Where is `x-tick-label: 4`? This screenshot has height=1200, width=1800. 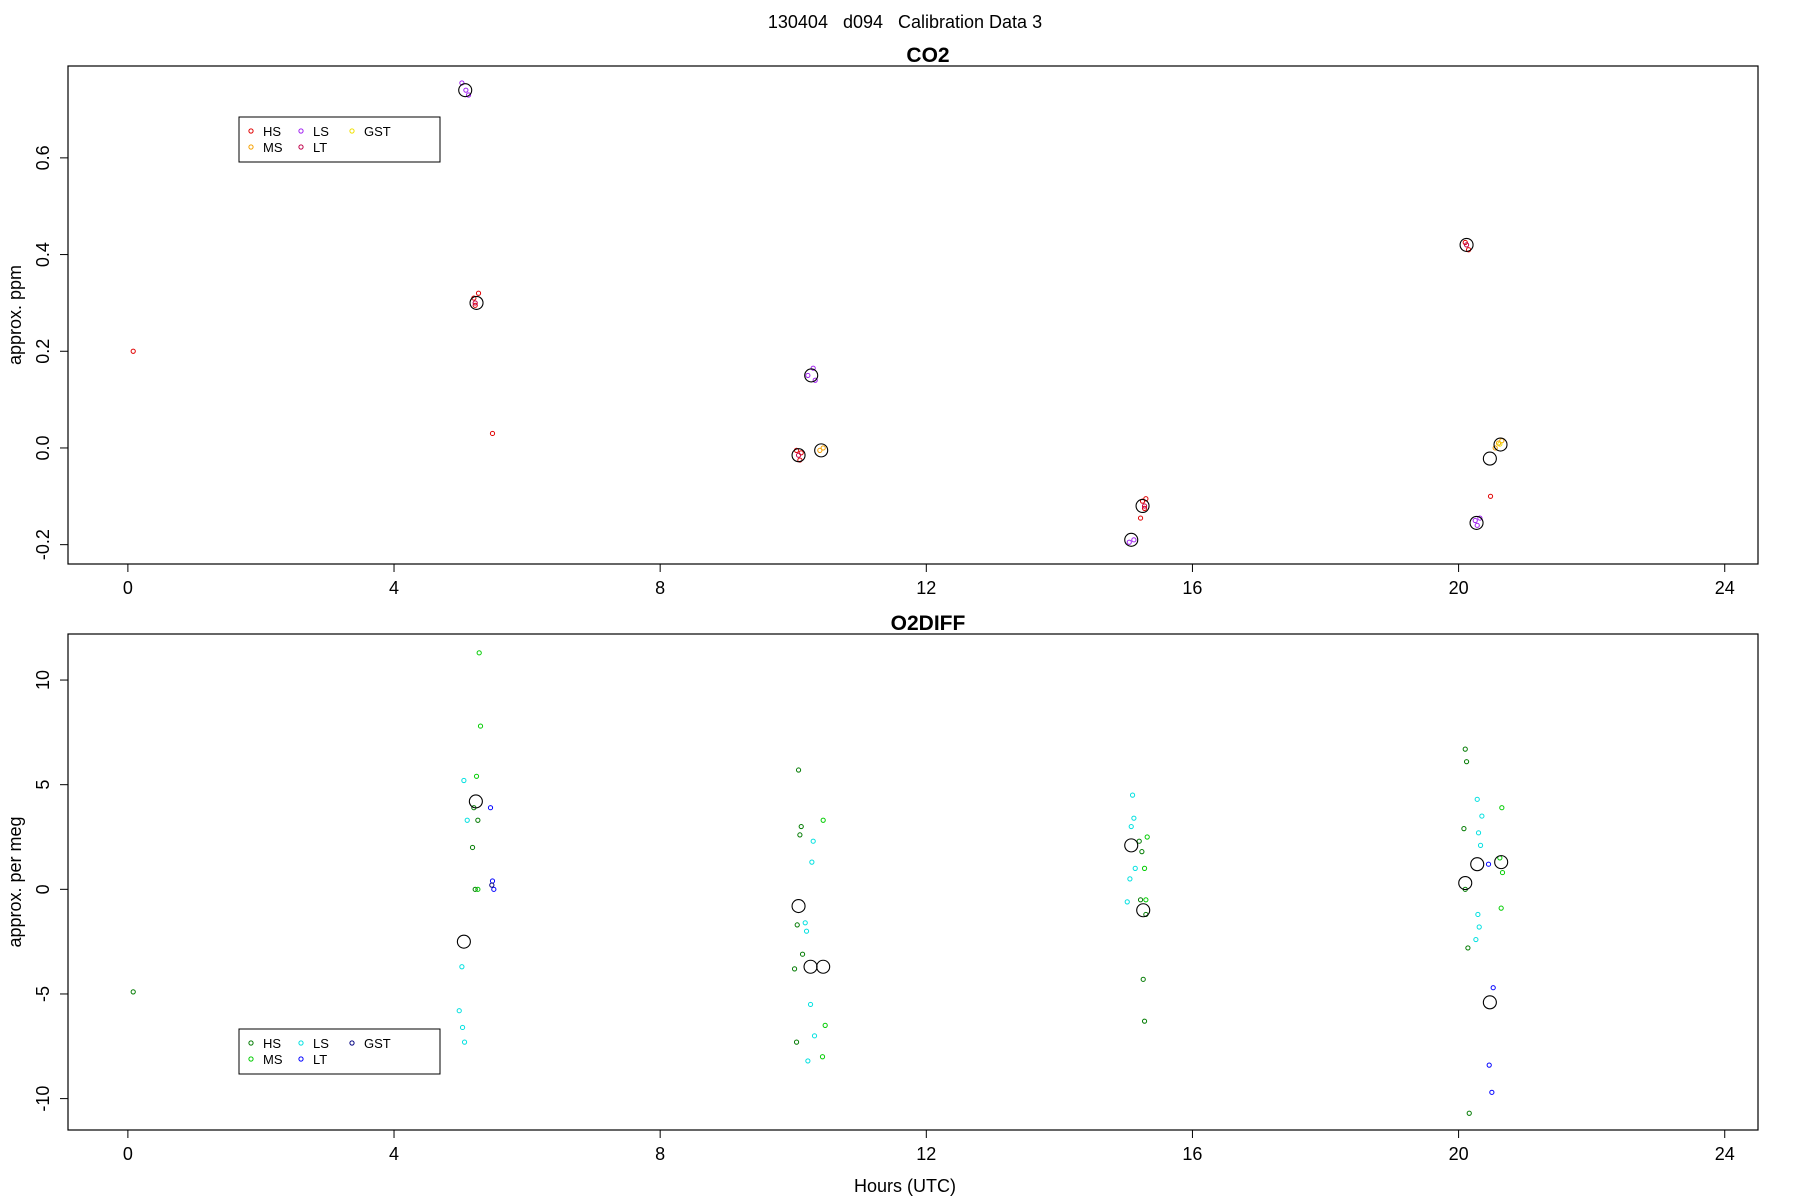
x-tick-label: 4 is located at coordinates (394, 588).